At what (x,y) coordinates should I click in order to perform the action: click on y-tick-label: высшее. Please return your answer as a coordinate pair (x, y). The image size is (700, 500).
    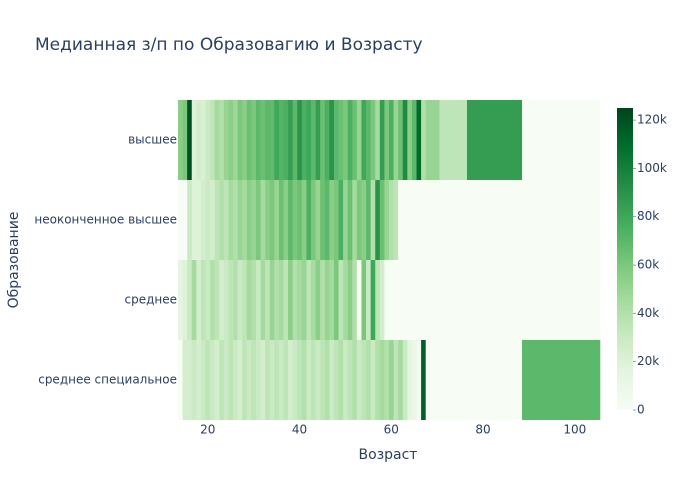
    Looking at the image, I should click on (152, 140).